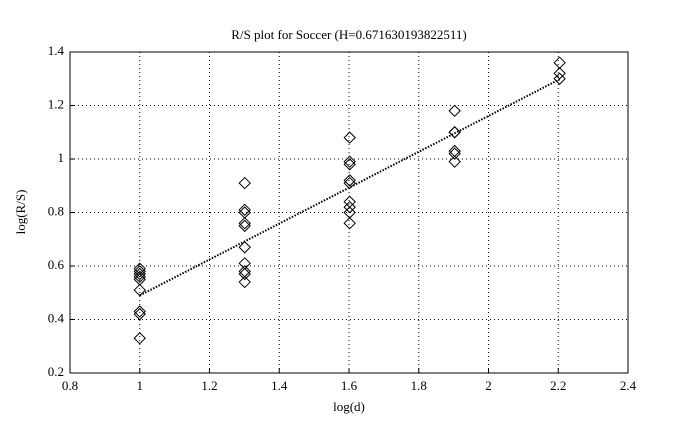  What do you see at coordinates (56, 210) in the screenshot?
I see `y-tick-label: 0.8` at bounding box center [56, 210].